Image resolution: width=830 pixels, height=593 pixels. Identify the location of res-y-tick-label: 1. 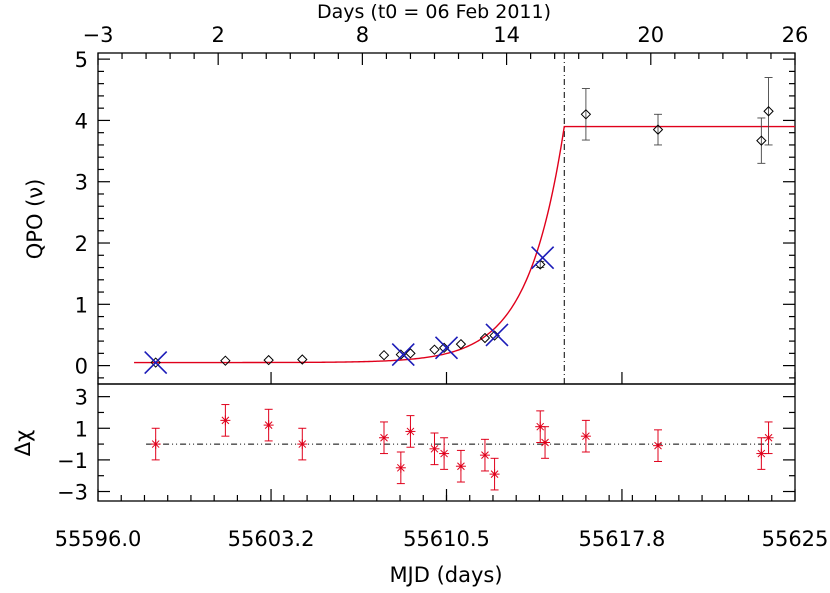
(81, 429).